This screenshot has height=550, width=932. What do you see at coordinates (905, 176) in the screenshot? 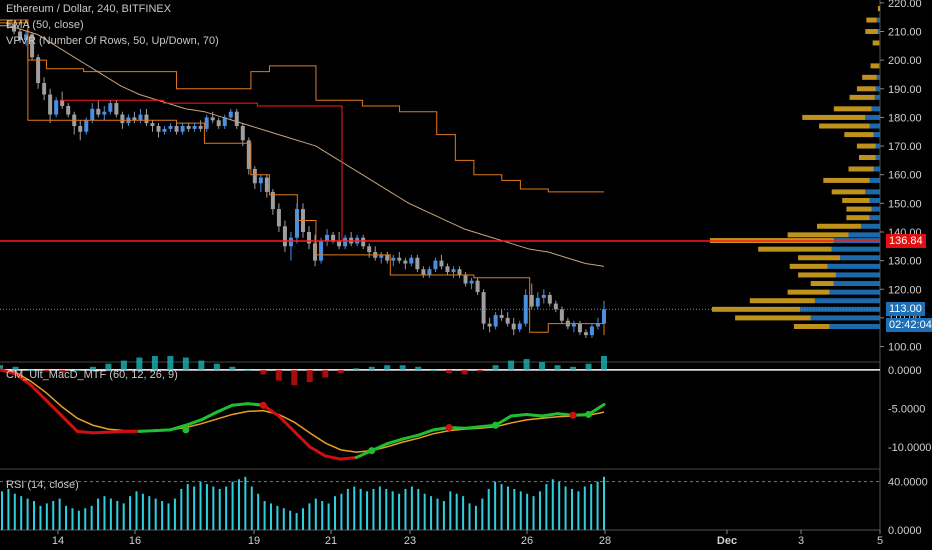
I see `price-tick-label: 160.00` at bounding box center [905, 176].